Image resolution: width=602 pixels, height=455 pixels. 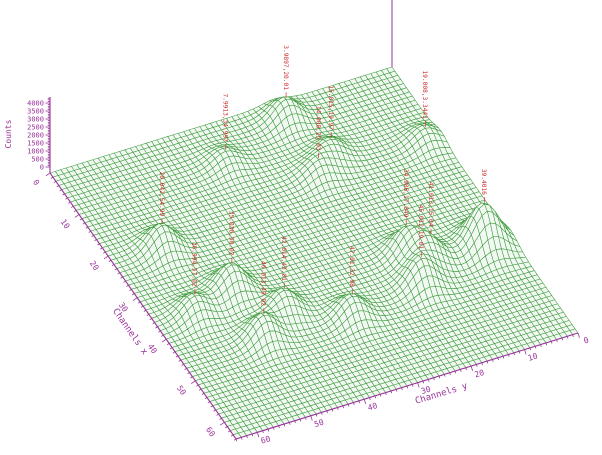 What do you see at coordinates (263, 283) in the screenshot?
I see `peak-position-label: 46.013,49.02` at bounding box center [263, 283].